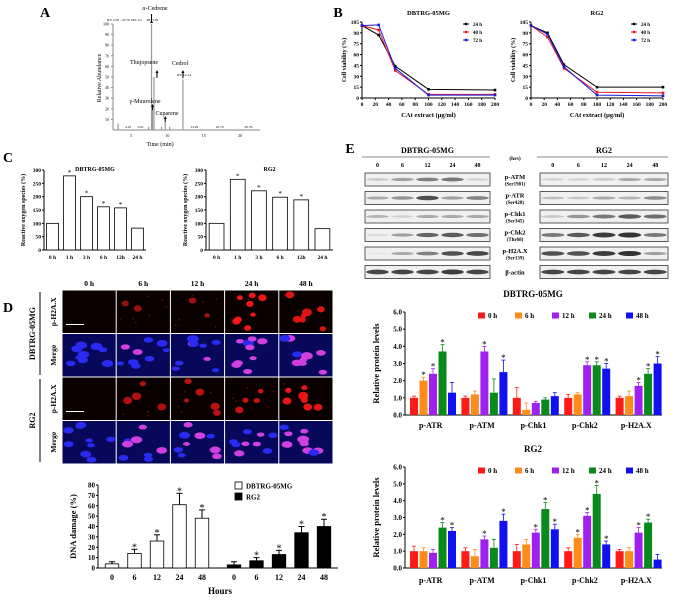 Image resolution: width=673 pixels, height=600 pixels. What do you see at coordinates (531, 105) in the screenshot?
I see `b2-xtick-label: 0` at bounding box center [531, 105].